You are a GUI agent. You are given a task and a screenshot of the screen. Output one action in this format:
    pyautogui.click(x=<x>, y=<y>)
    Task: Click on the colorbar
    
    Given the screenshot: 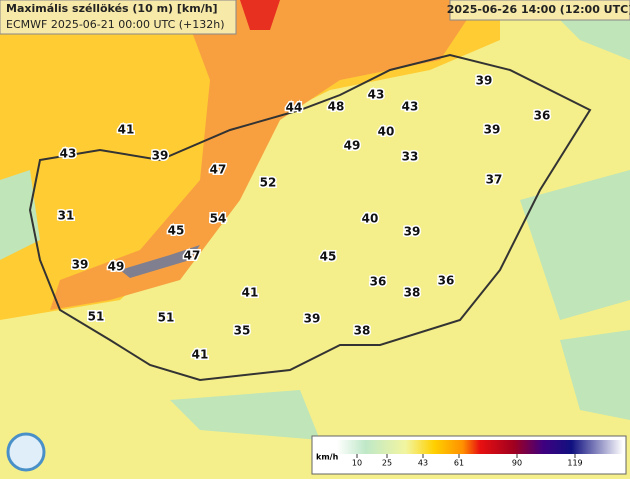 What is the action you would take?
    pyautogui.click(x=480, y=447)
    